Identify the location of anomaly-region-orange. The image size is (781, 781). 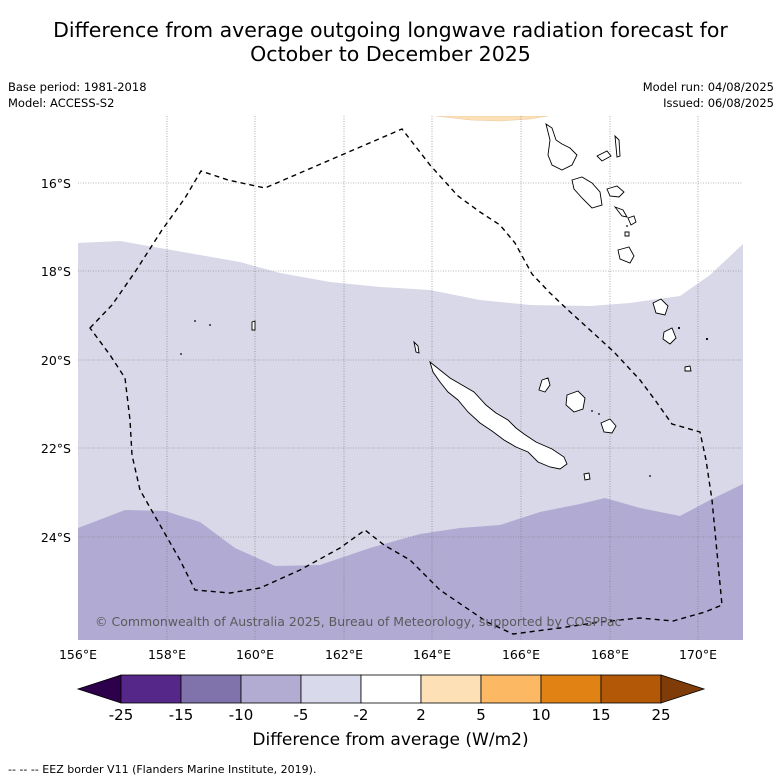
(492, 119).